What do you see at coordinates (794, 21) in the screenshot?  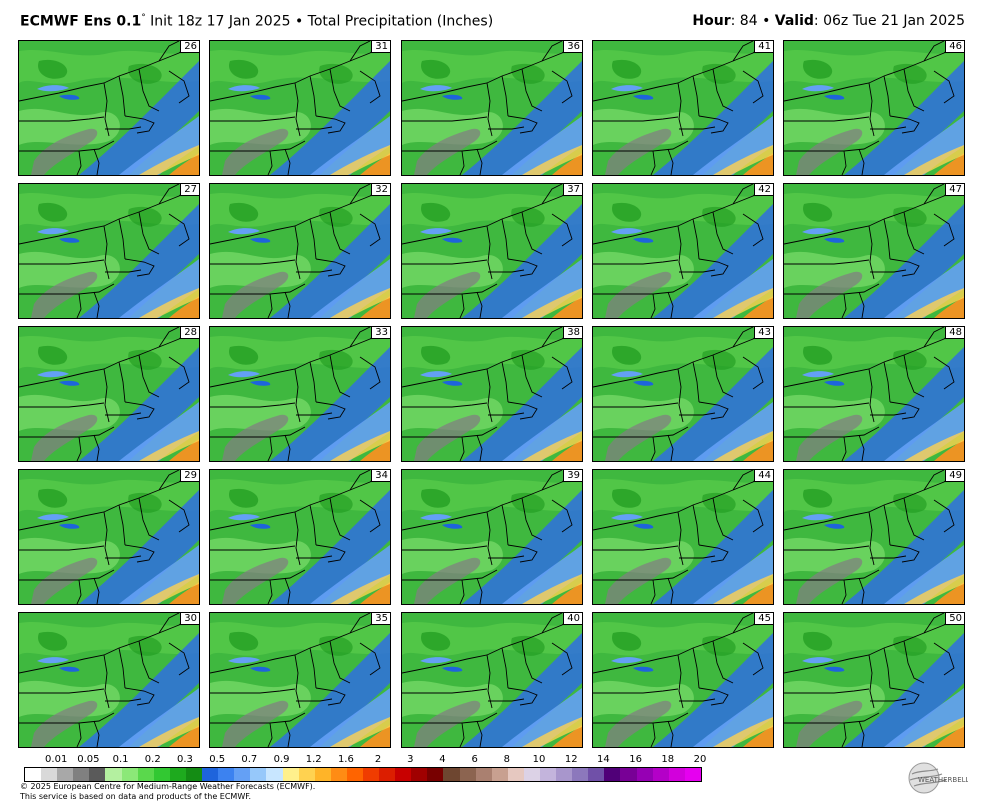 I see `valid-label: Valid` at bounding box center [794, 21].